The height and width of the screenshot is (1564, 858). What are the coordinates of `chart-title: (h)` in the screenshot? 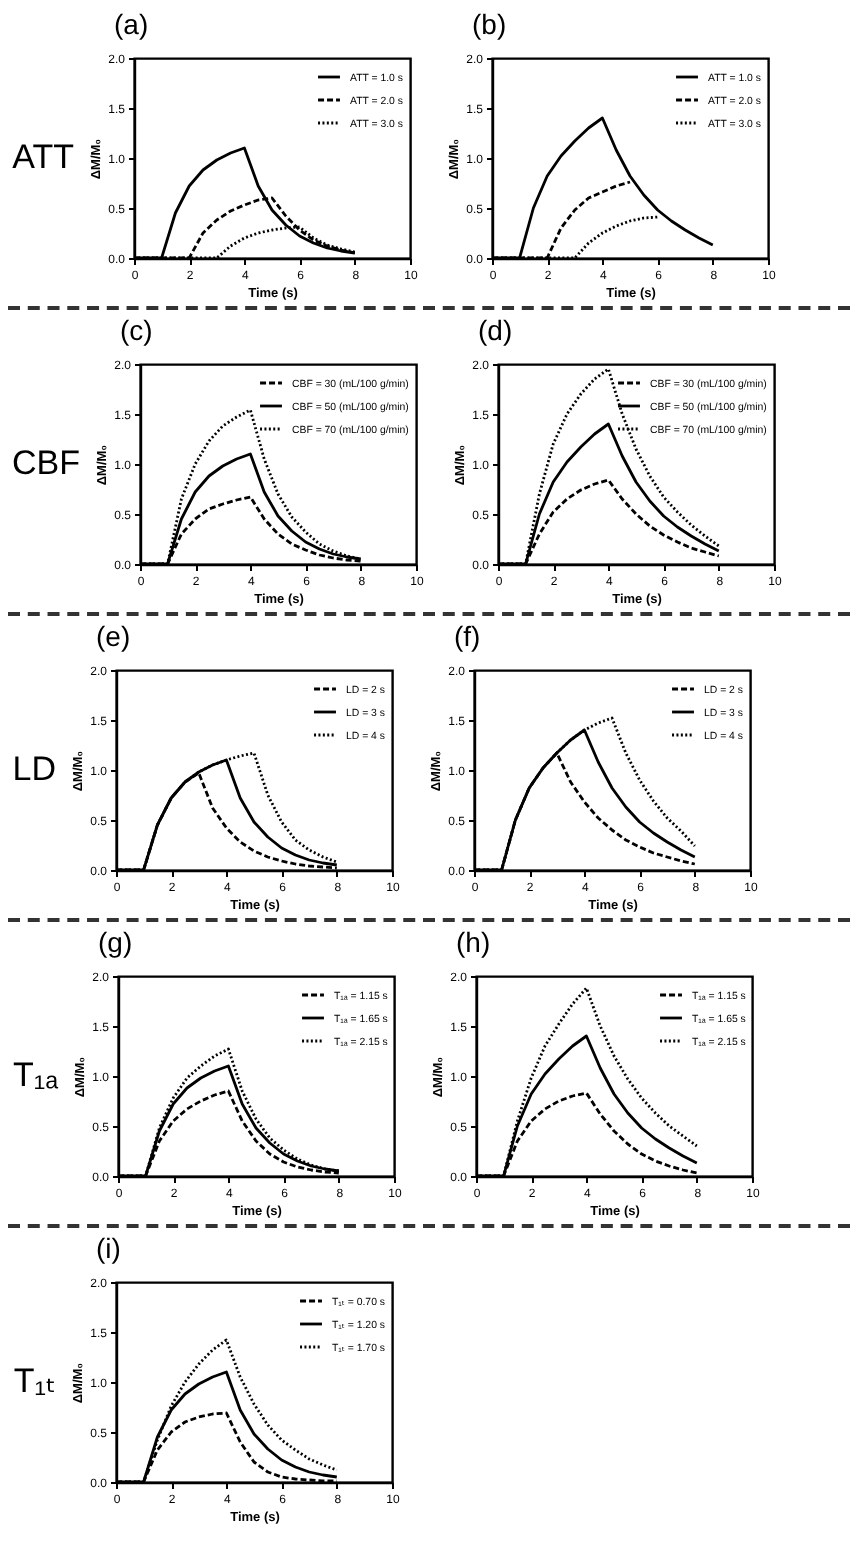 It's located at (473, 942).